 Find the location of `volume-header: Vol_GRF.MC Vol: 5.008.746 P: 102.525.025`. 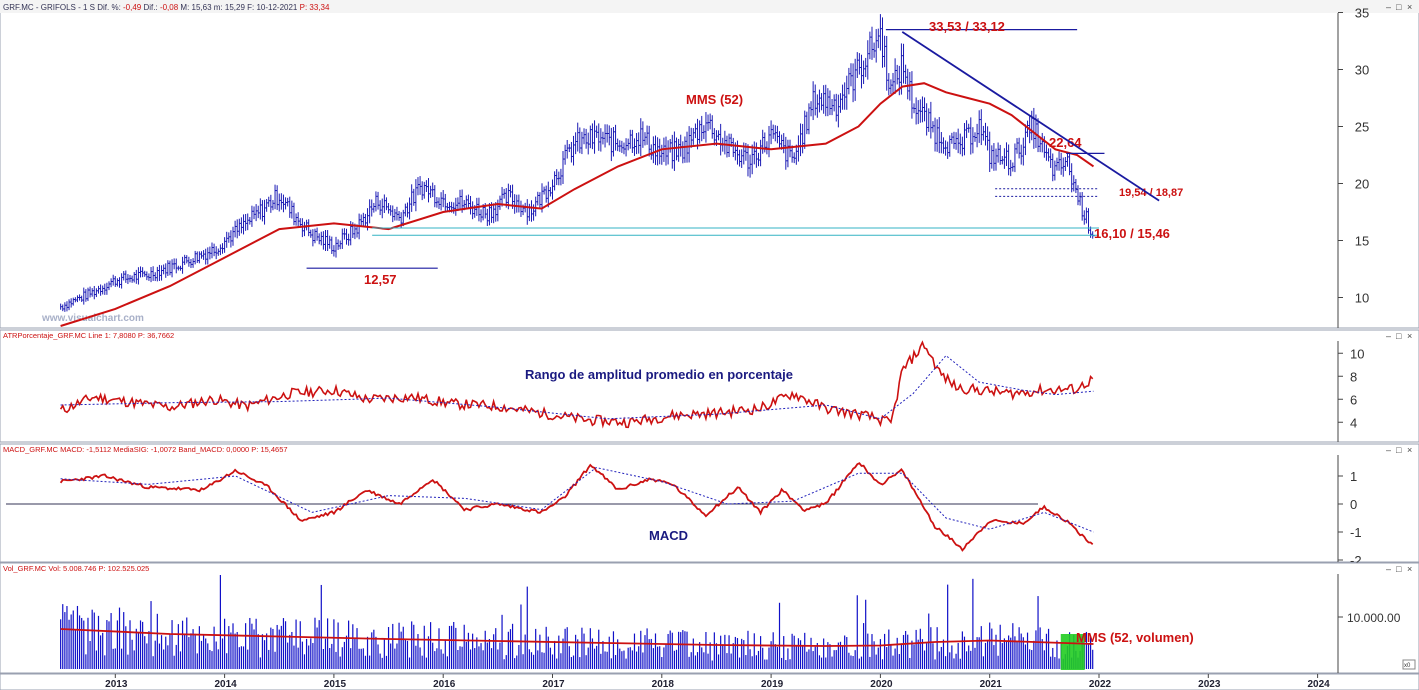

volume-header: Vol_GRF.MC Vol: 5.008.746 P: 102.525.025 is located at coordinates (76, 568).